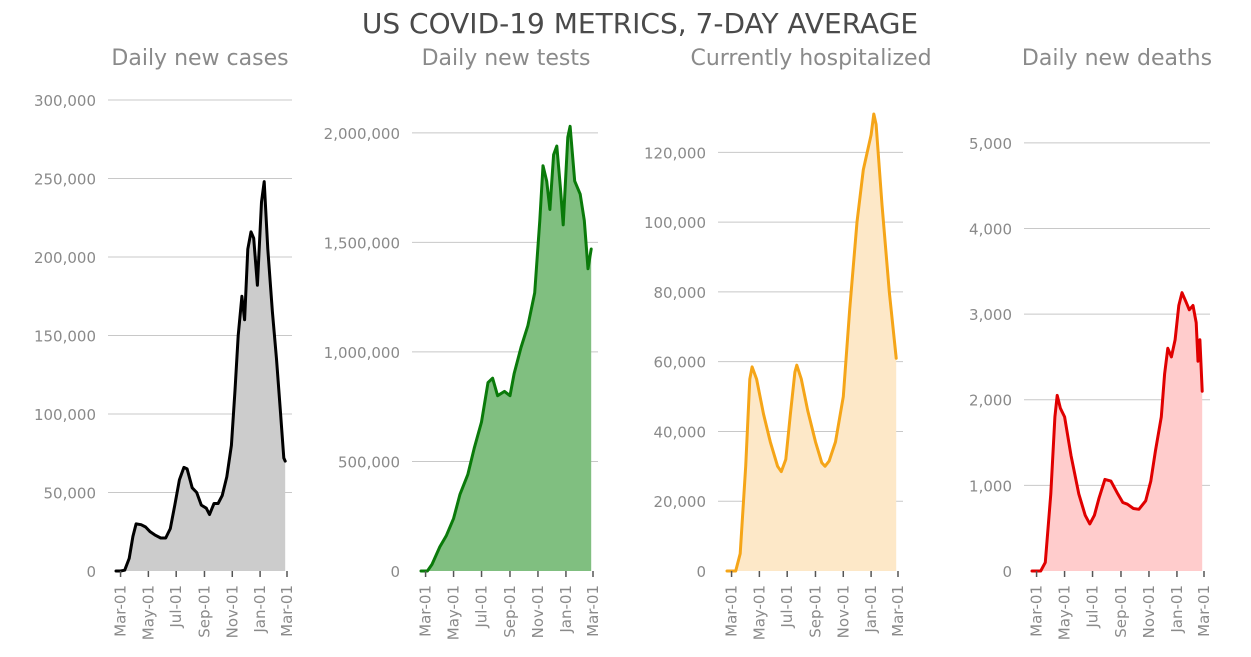 The image size is (1251, 657). Describe the element at coordinates (640, 23) in the screenshot. I see `figure-title: US COVID-19 METRICS, 7-DAY AVERAGE` at that location.